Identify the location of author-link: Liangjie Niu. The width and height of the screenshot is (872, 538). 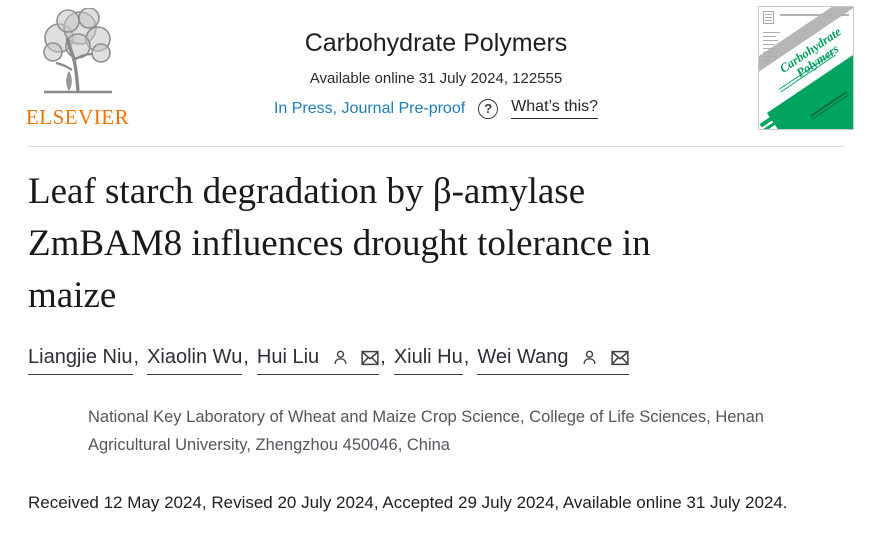
(80, 357).